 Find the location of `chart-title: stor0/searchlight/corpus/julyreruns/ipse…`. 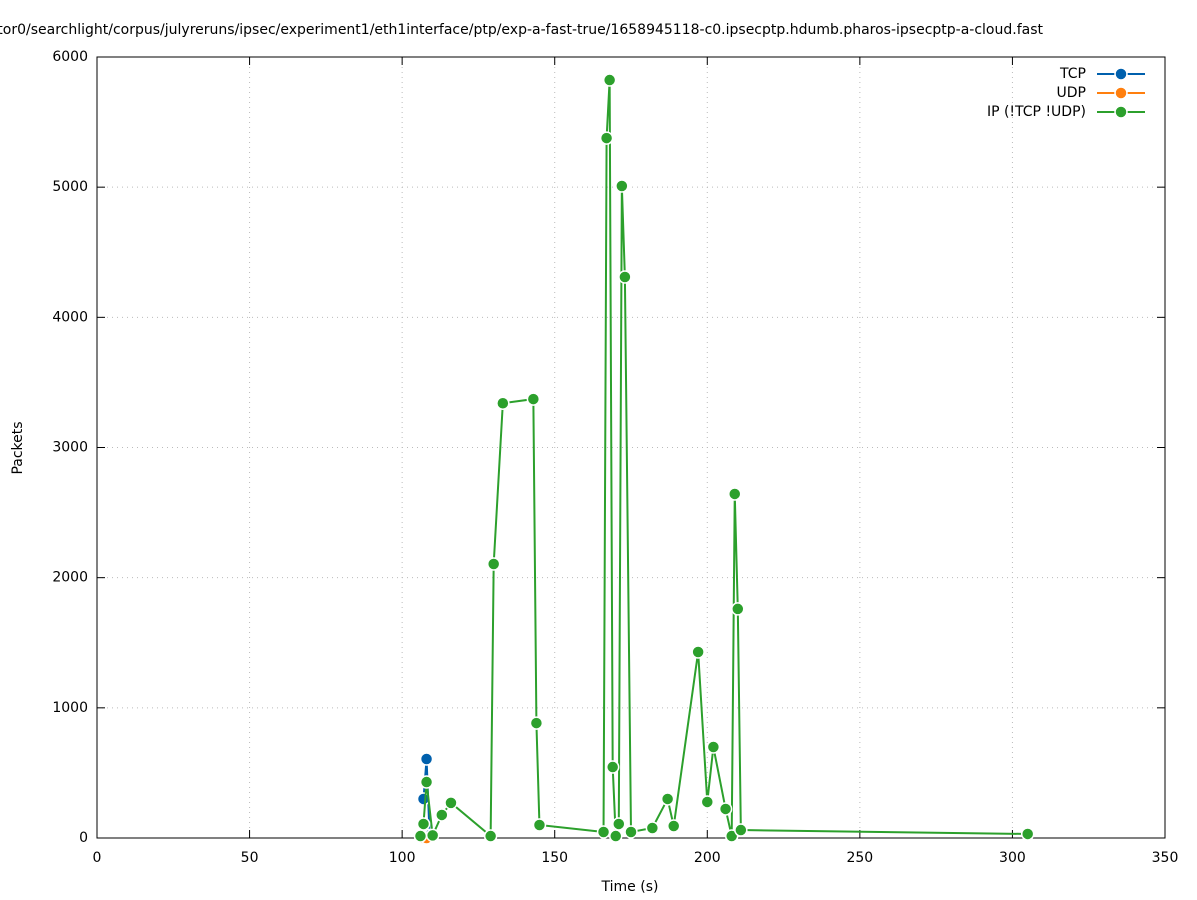

chart-title: stor0/searchlight/corpus/julyreruns/ipse… is located at coordinates (522, 30).